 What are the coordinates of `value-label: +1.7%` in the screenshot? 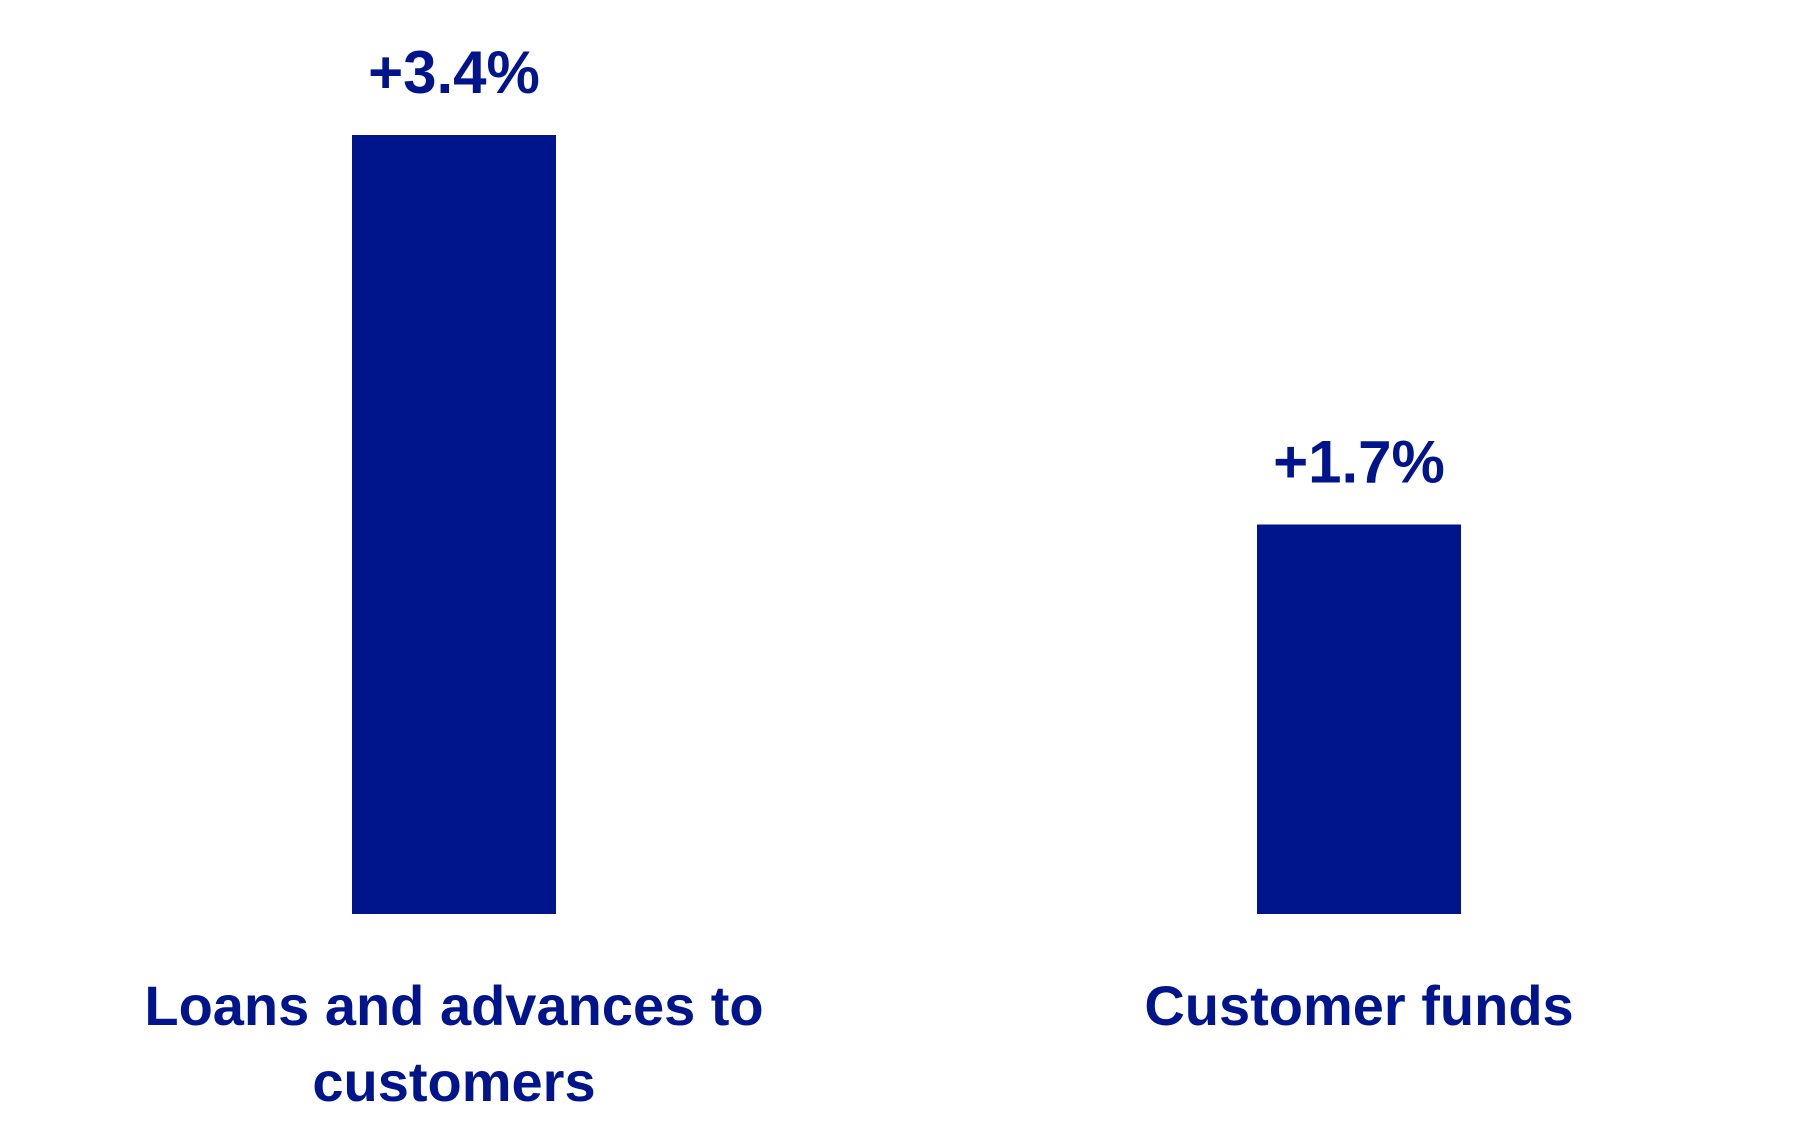 It's located at (1359, 462).